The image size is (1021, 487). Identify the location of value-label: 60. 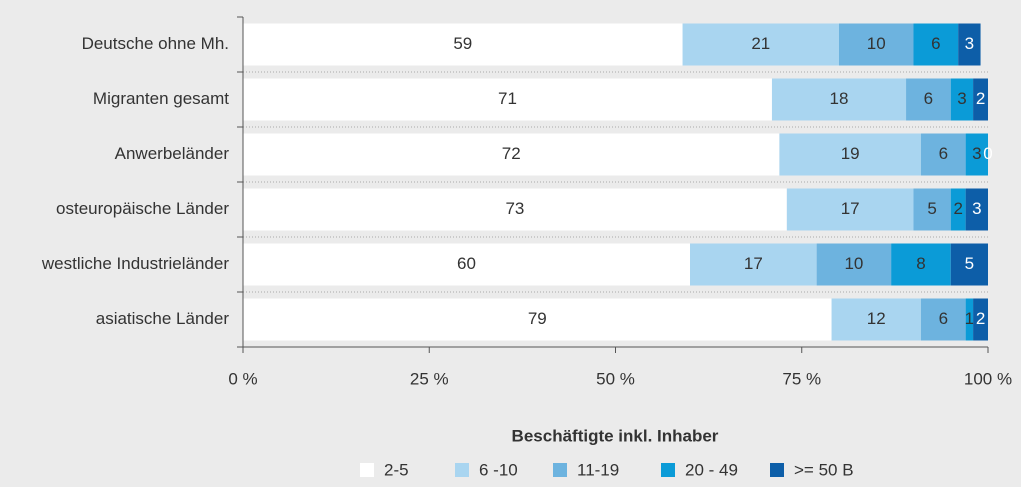
(466, 263).